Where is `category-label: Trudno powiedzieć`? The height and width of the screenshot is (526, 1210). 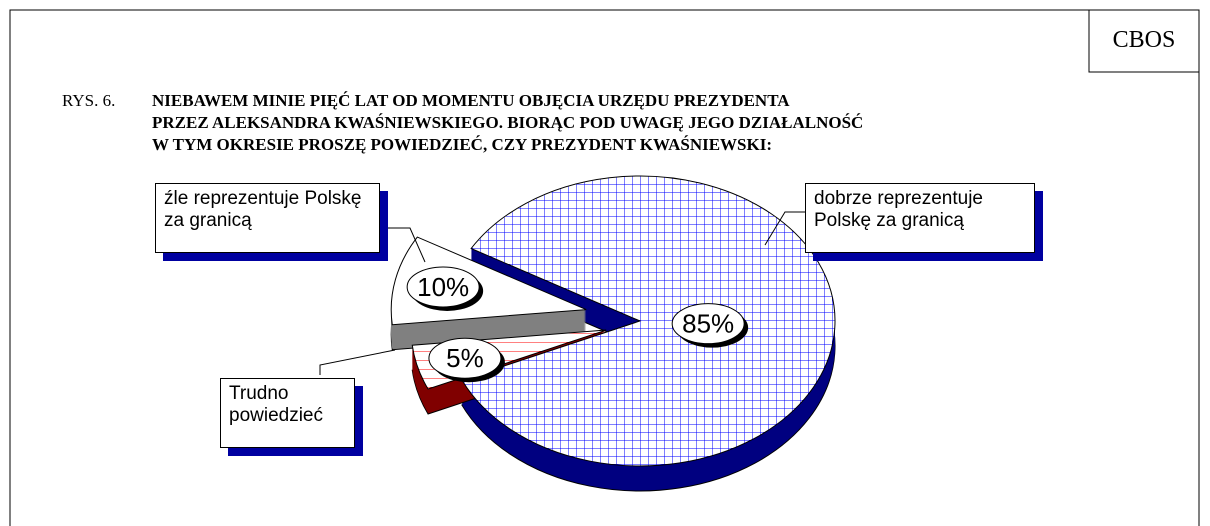 category-label: Trudno powiedzieć is located at coordinates (287, 413).